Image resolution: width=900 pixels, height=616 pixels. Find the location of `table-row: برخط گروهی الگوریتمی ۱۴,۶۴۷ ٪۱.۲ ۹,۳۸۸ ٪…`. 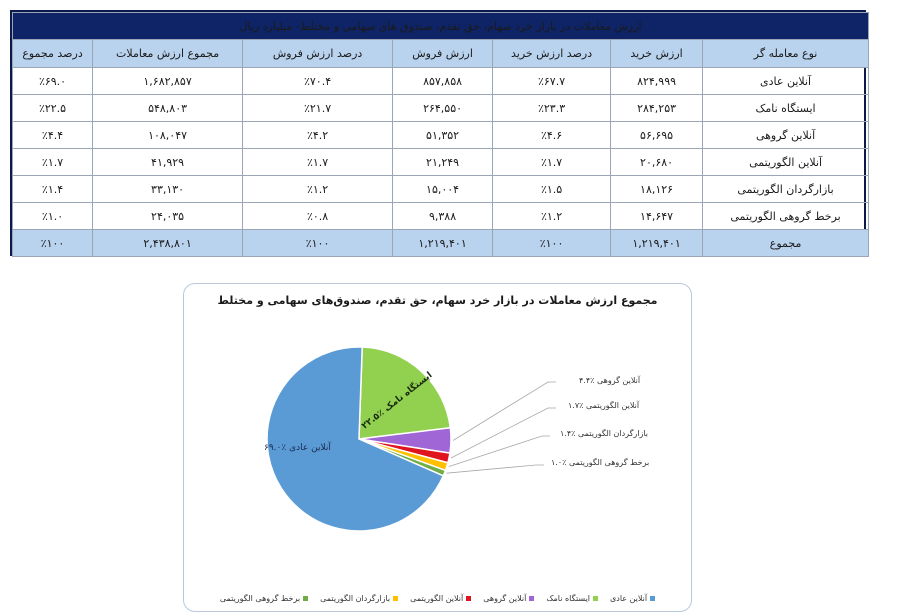

table-row: برخط گروهی الگوریتمی ۱۴,۶۴۷ ٪۱.۲ ۹,۳۸۸ ٪… is located at coordinates (440, 216).